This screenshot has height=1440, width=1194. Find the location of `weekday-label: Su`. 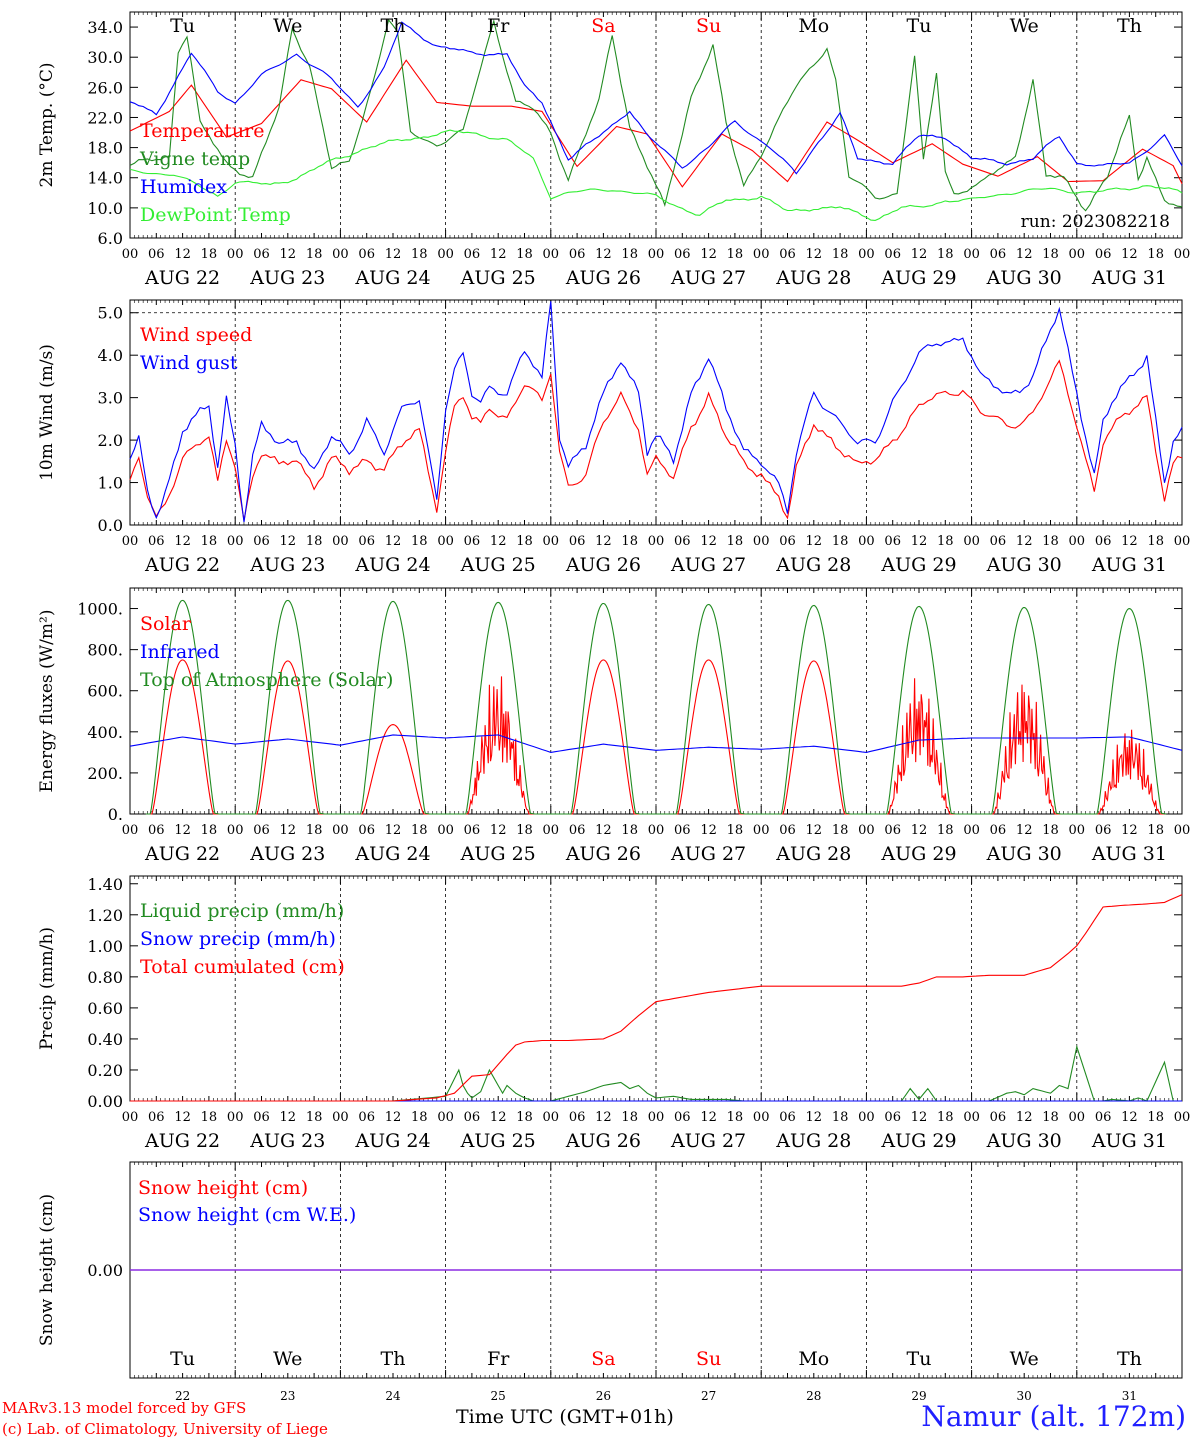

weekday-label: Su is located at coordinates (708, 1359).